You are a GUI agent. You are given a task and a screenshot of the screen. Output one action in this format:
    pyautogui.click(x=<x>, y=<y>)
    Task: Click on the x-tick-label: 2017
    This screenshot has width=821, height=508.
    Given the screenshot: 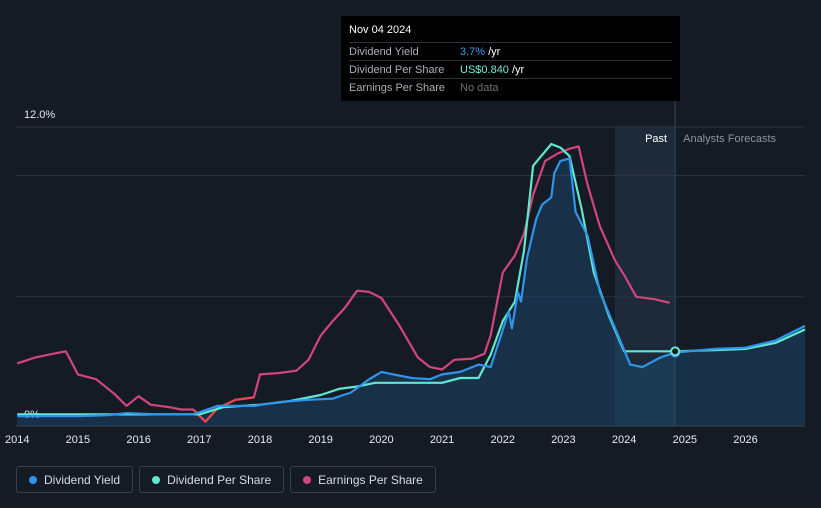 What is the action you would take?
    pyautogui.click(x=199, y=440)
    